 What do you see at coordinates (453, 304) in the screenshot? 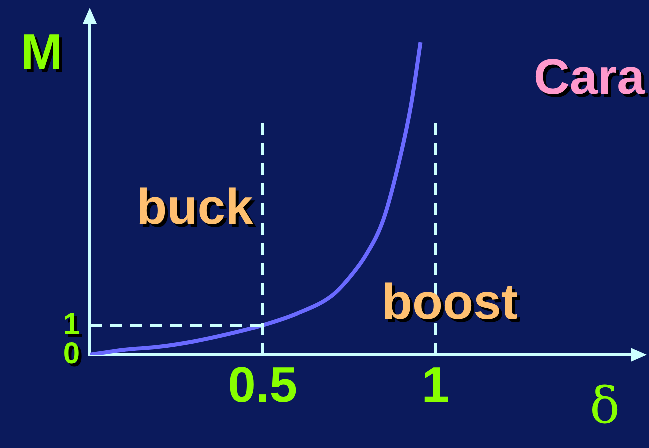
I see `annotation: boost` at bounding box center [453, 304].